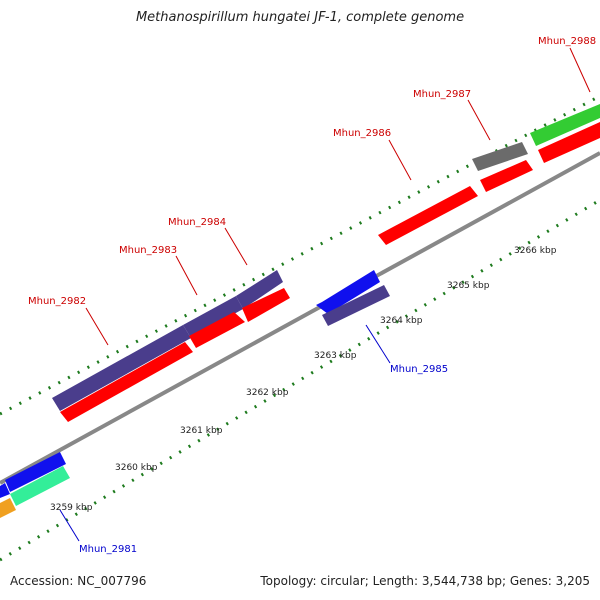 This screenshot has height=600, width=600. I want to click on scale-label-3261: 3261 kbp, so click(201, 431).